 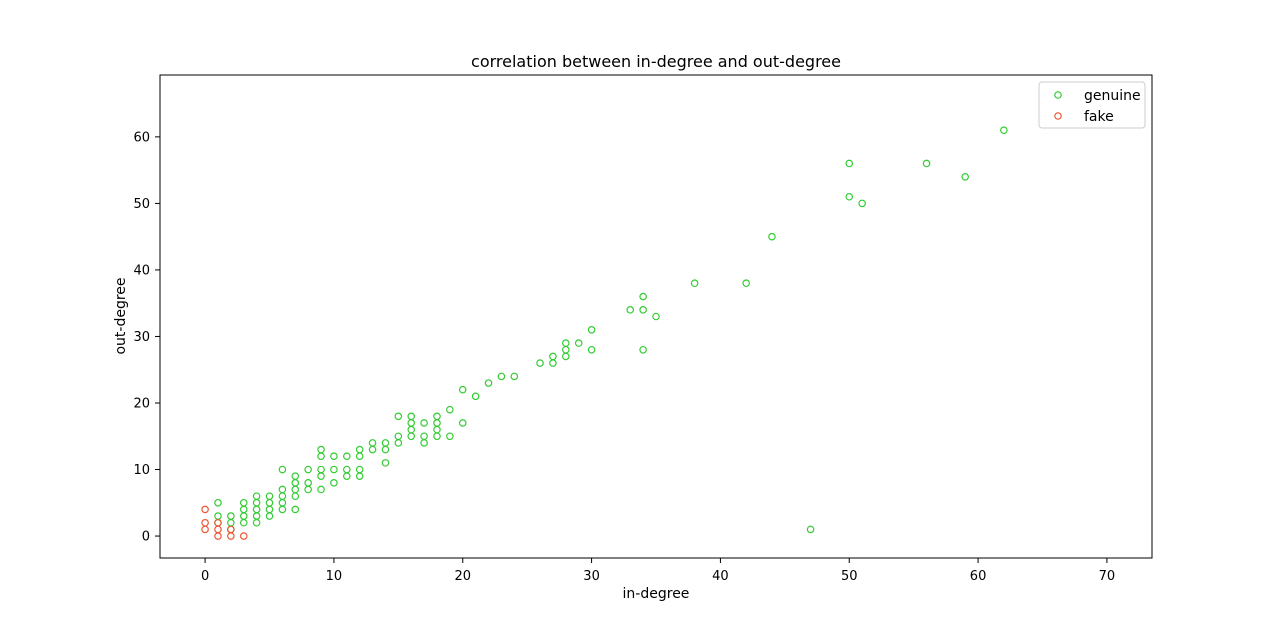 I want to click on legend-box, so click(x=1092, y=105).